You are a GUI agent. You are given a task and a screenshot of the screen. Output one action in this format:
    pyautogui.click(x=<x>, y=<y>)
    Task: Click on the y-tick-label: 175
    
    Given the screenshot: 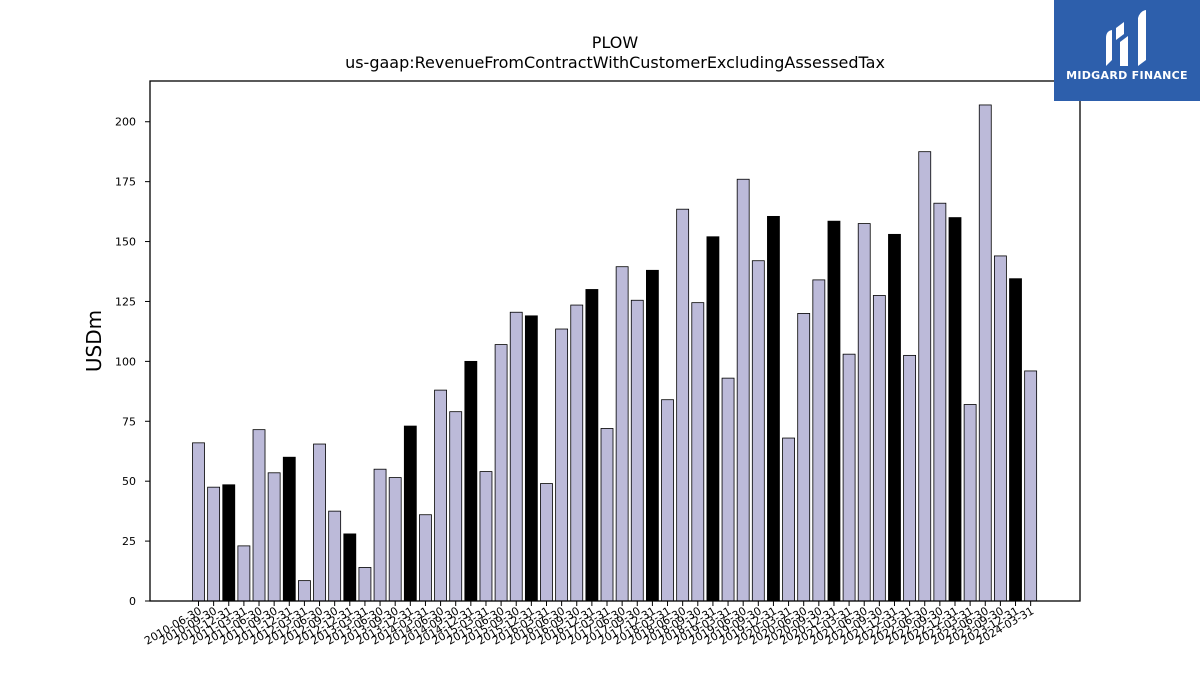 What is the action you would take?
    pyautogui.click(x=125, y=182)
    